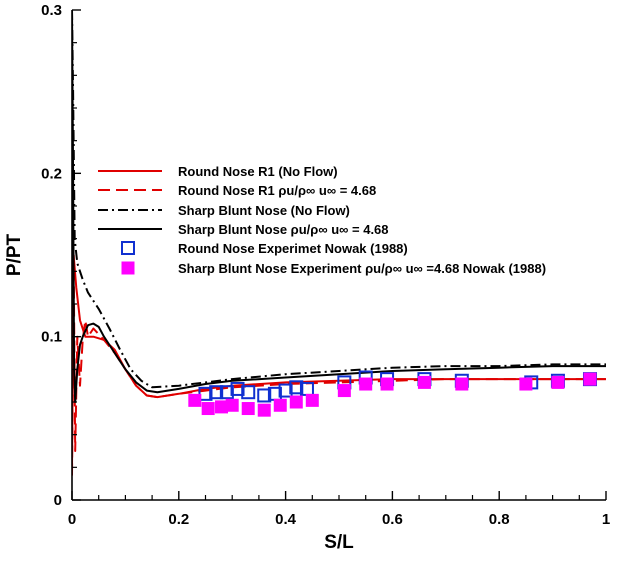 This screenshot has width=630, height=561. What do you see at coordinates (264, 210) in the screenshot?
I see `legend-label-2: Sharp Blunt Nose (No Flow)` at bounding box center [264, 210].